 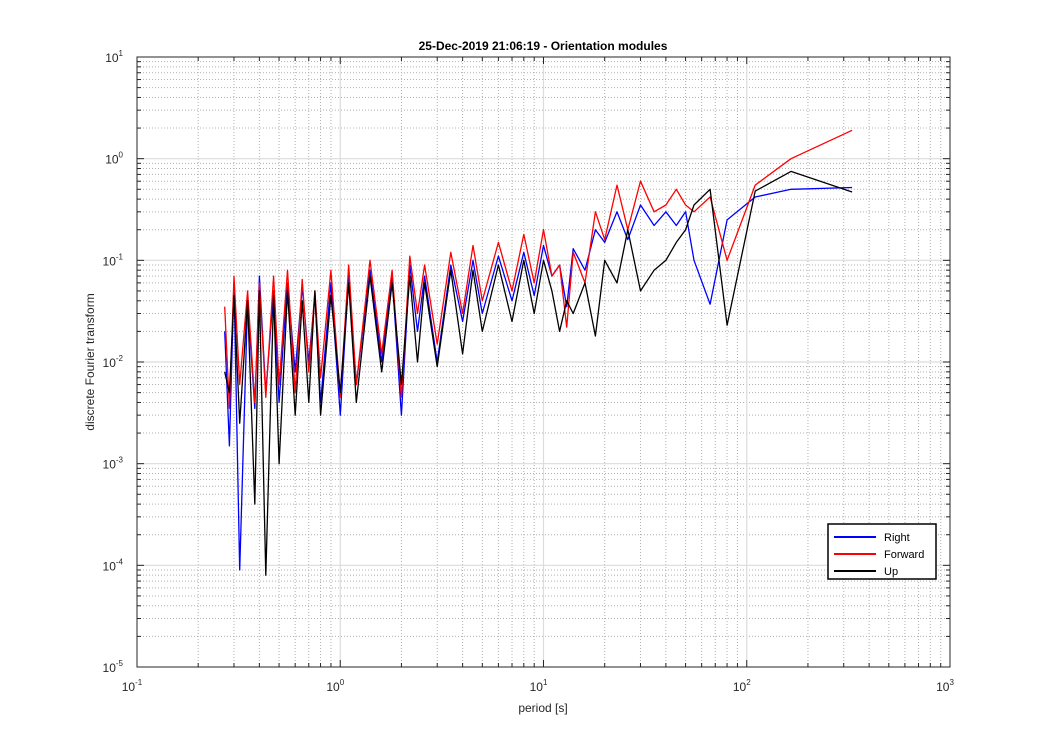 I want to click on legend: Right Forward Up, so click(x=882, y=551).